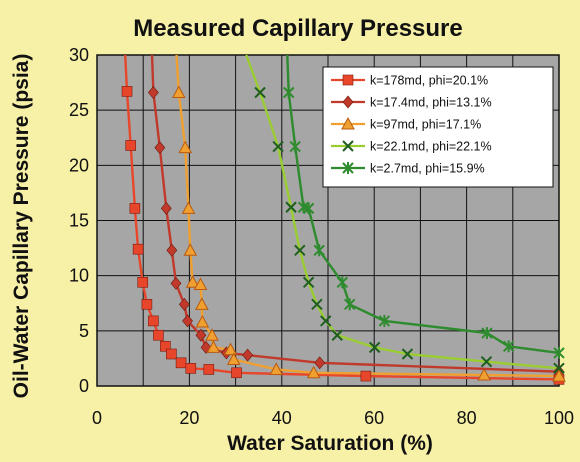  Describe the element at coordinates (189, 418) in the screenshot. I see `x-tick-label: 20` at that location.